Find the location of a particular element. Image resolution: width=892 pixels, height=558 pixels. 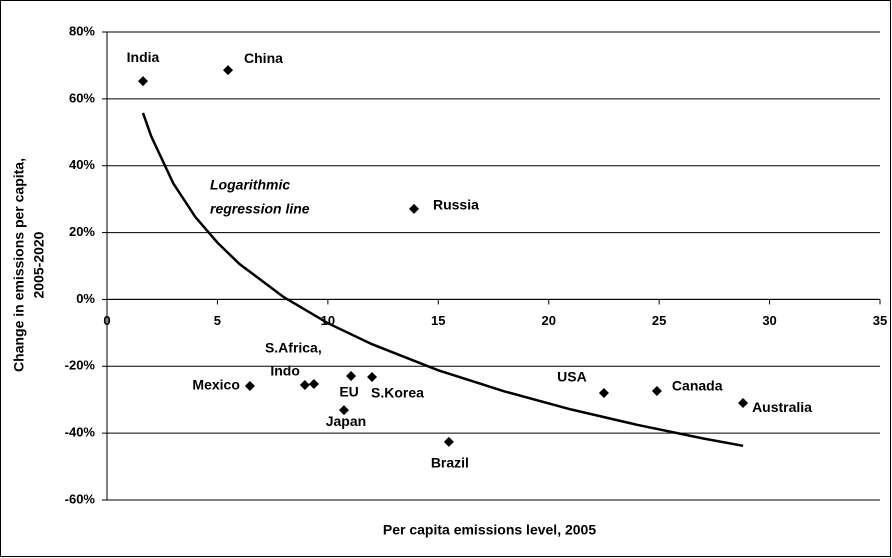

x-tick-label: 0 is located at coordinates (106, 320).